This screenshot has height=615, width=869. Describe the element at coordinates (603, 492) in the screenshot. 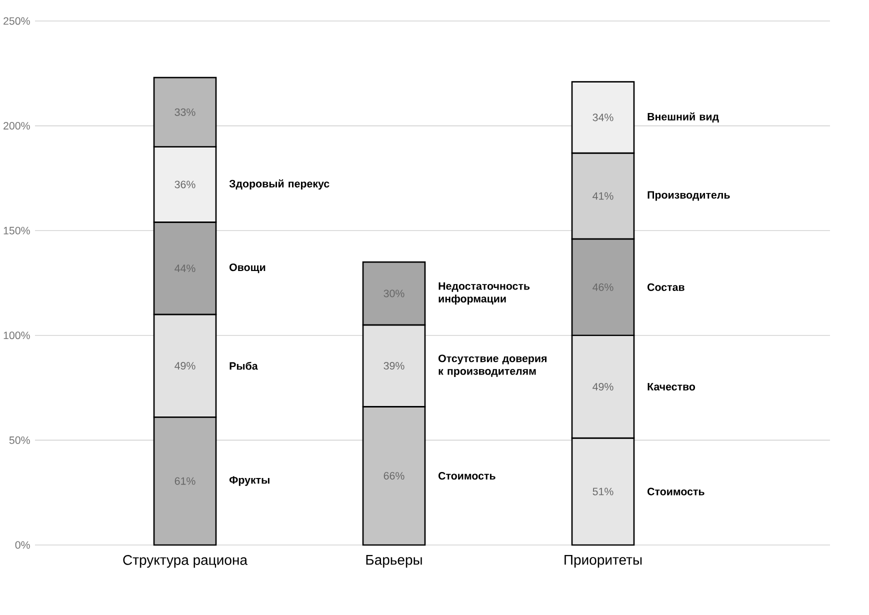

I see `data-label: 51%` at that location.